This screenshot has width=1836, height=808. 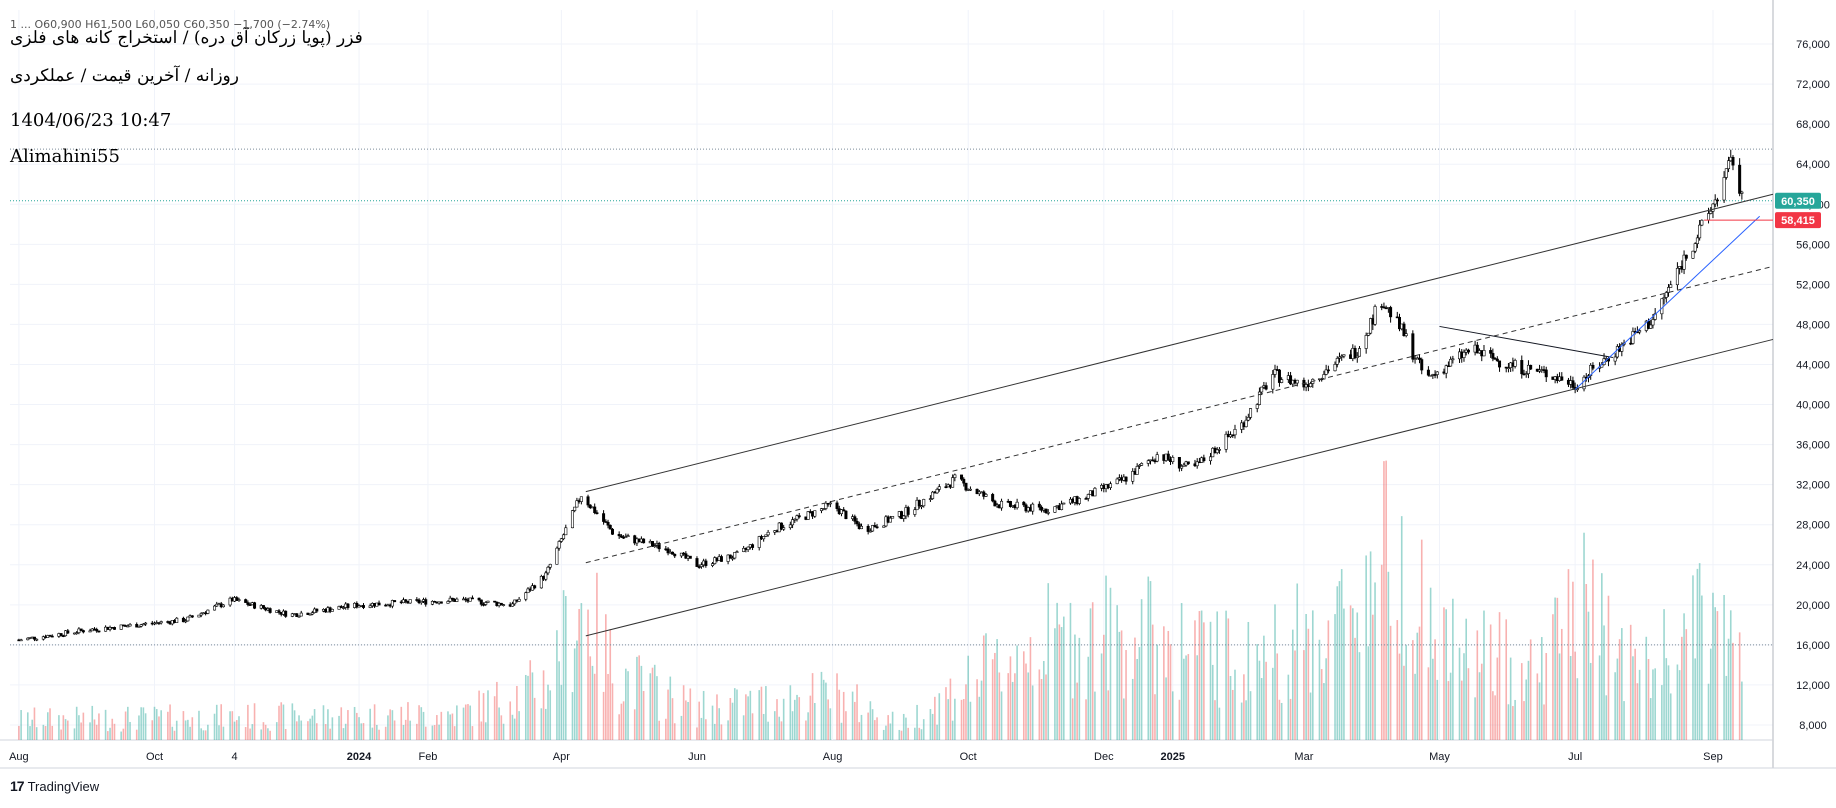 I want to click on brand: 17 TradingView, so click(x=54, y=786).